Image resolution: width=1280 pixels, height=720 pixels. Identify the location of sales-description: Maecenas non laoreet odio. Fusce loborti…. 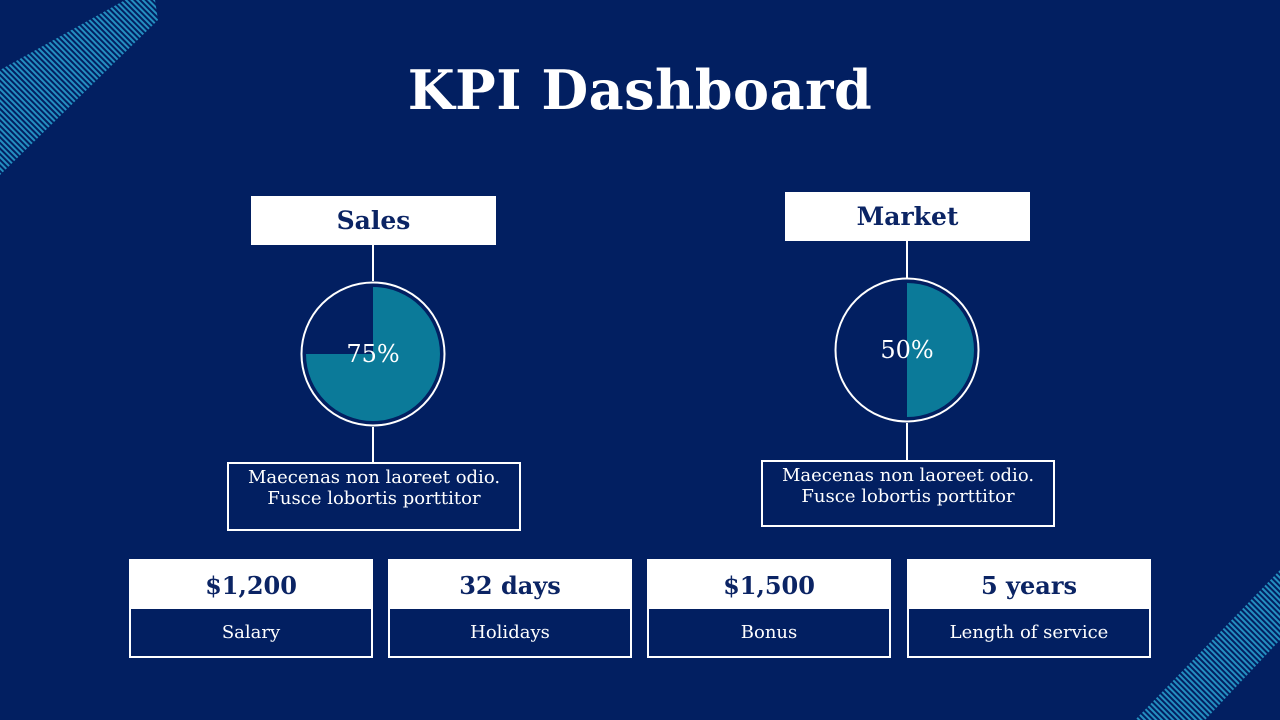
(374, 496).